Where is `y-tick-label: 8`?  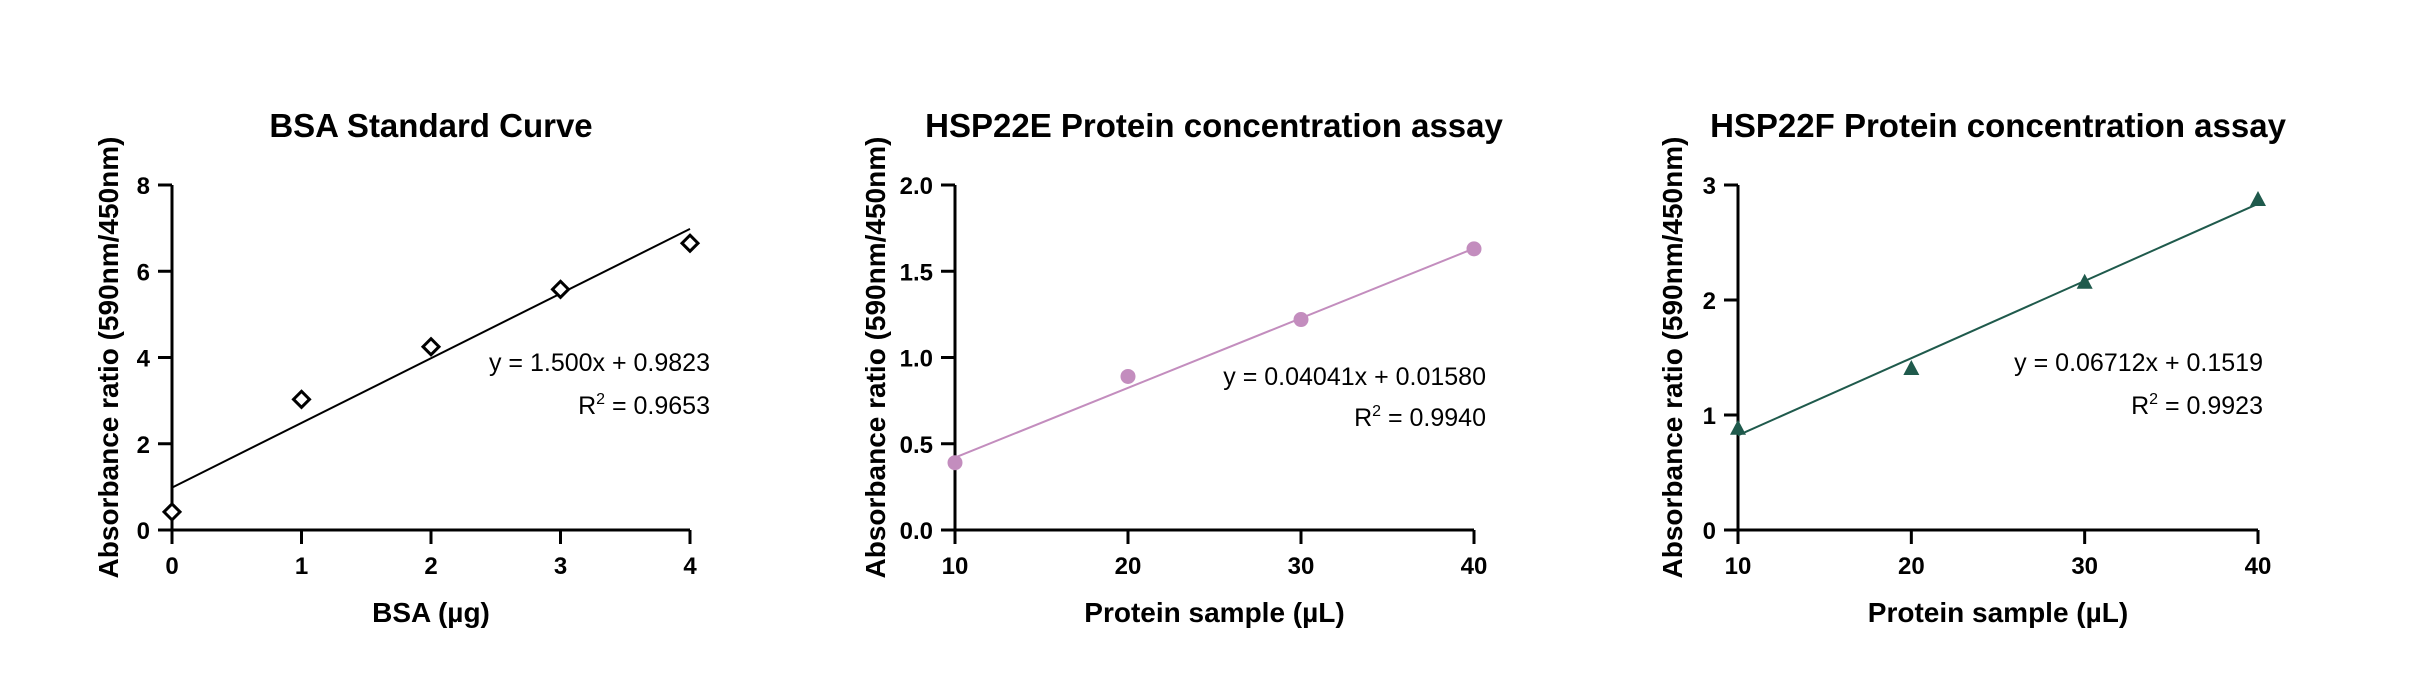
y-tick-label: 8 is located at coordinates (143, 186).